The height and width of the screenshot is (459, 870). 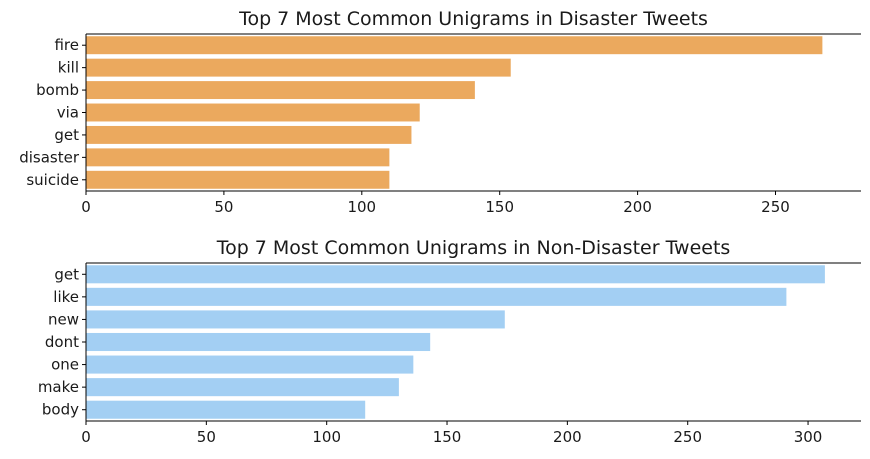 I want to click on category-label: suicide, so click(x=52, y=180).